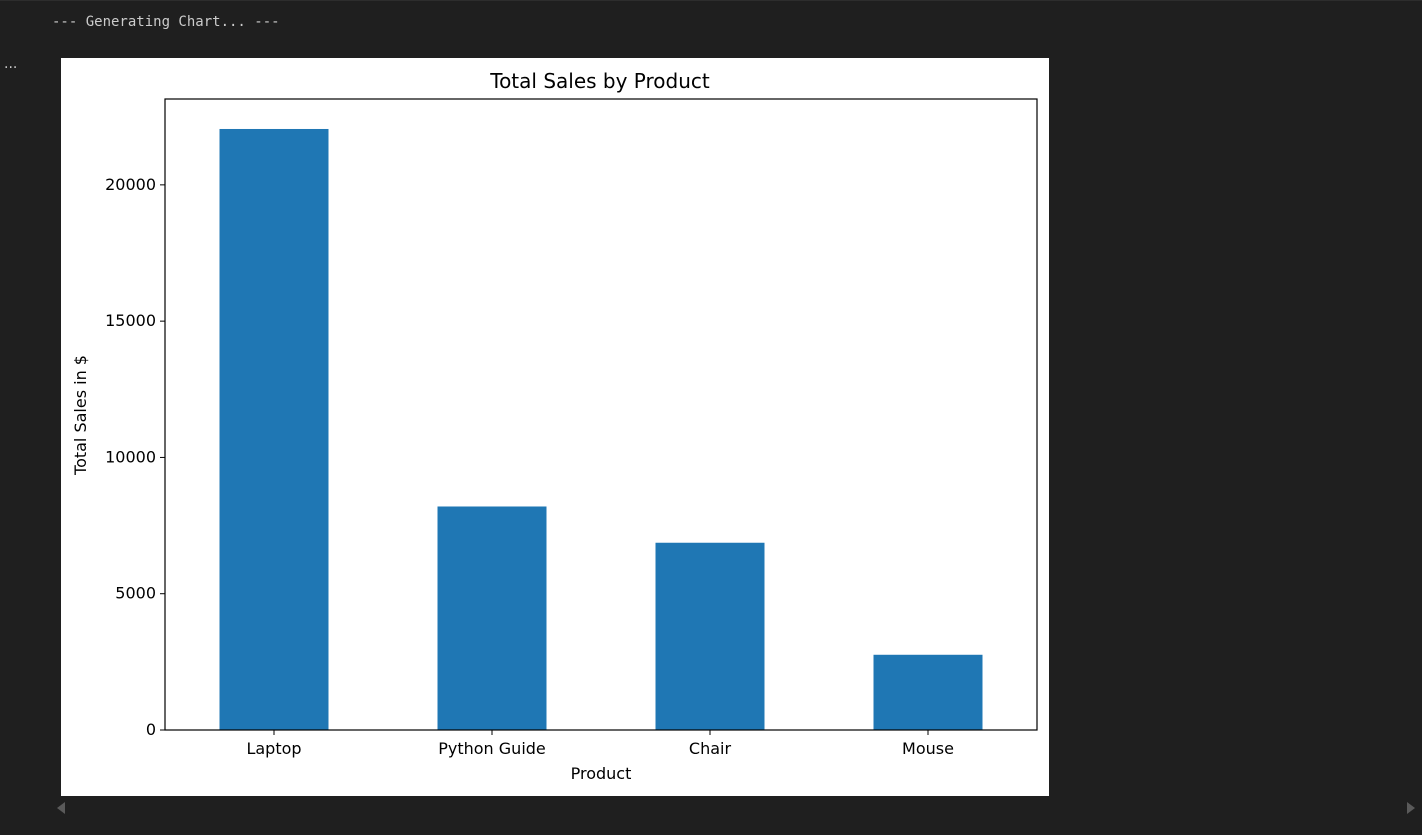 The width and height of the screenshot is (1422, 835). What do you see at coordinates (61, 808) in the screenshot?
I see `scroll-left-arrow-icon` at bounding box center [61, 808].